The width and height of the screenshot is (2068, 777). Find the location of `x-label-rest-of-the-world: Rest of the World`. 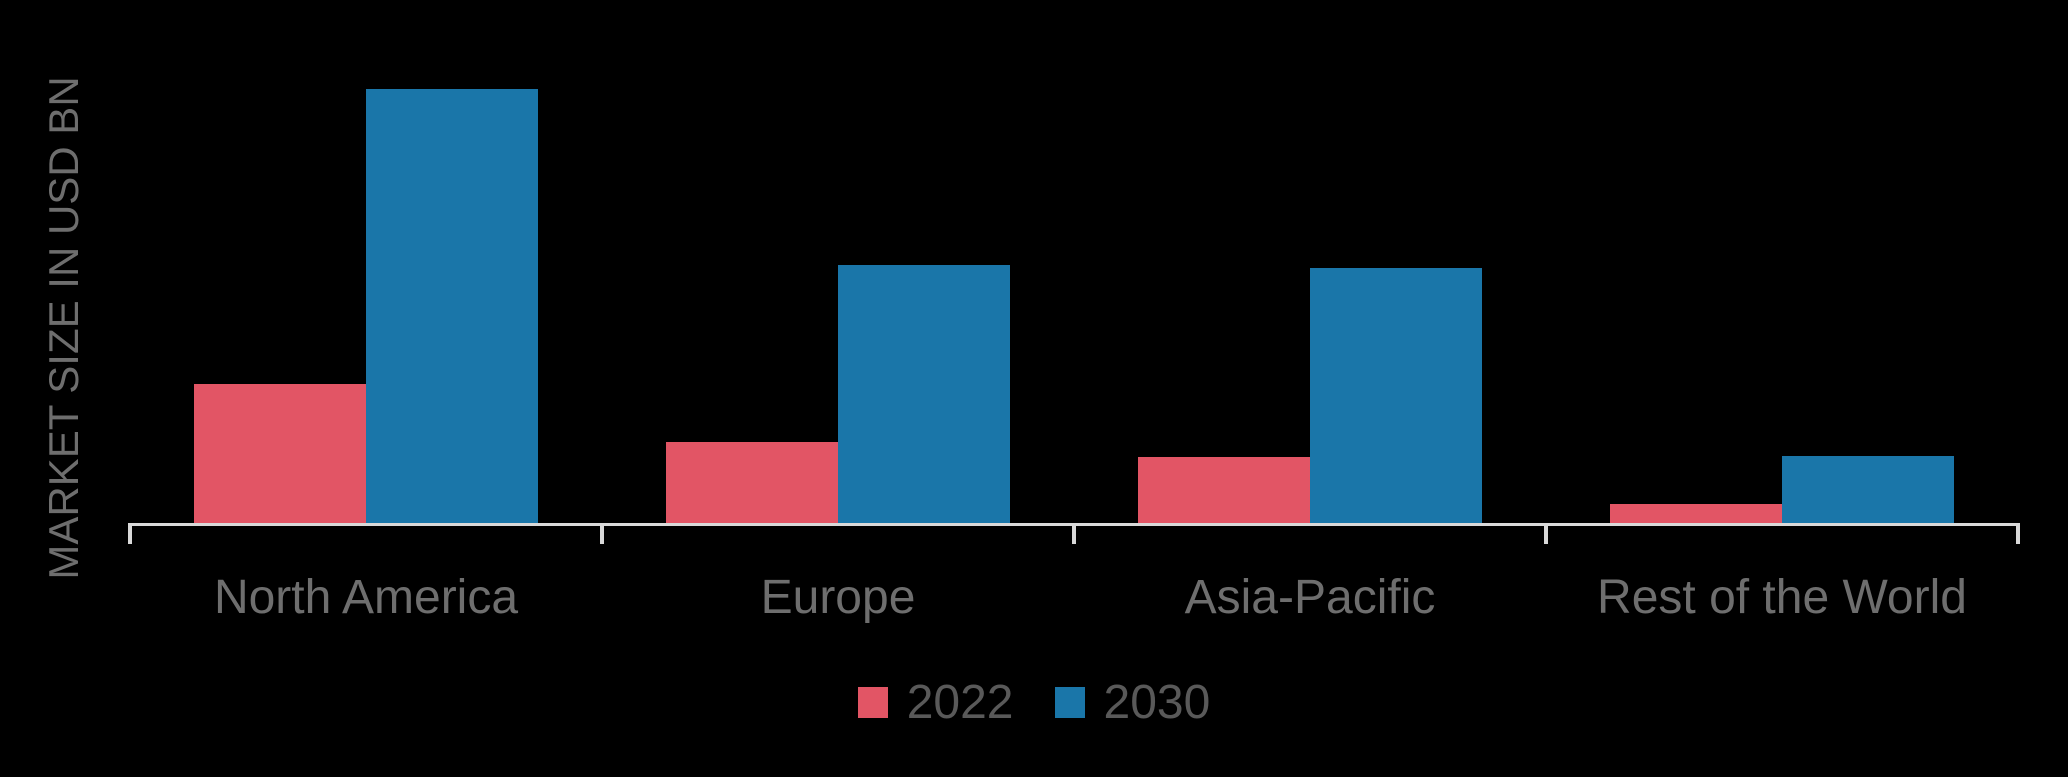

x-label-rest-of-the-world: Rest of the World is located at coordinates (1782, 597).